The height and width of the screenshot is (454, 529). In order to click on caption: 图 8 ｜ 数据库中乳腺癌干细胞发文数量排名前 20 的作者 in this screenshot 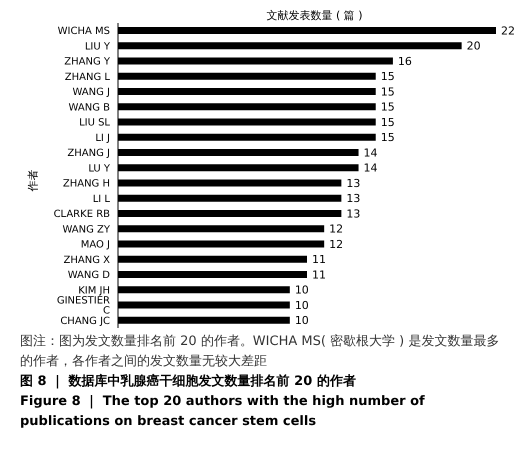, I will do `click(188, 381)`.